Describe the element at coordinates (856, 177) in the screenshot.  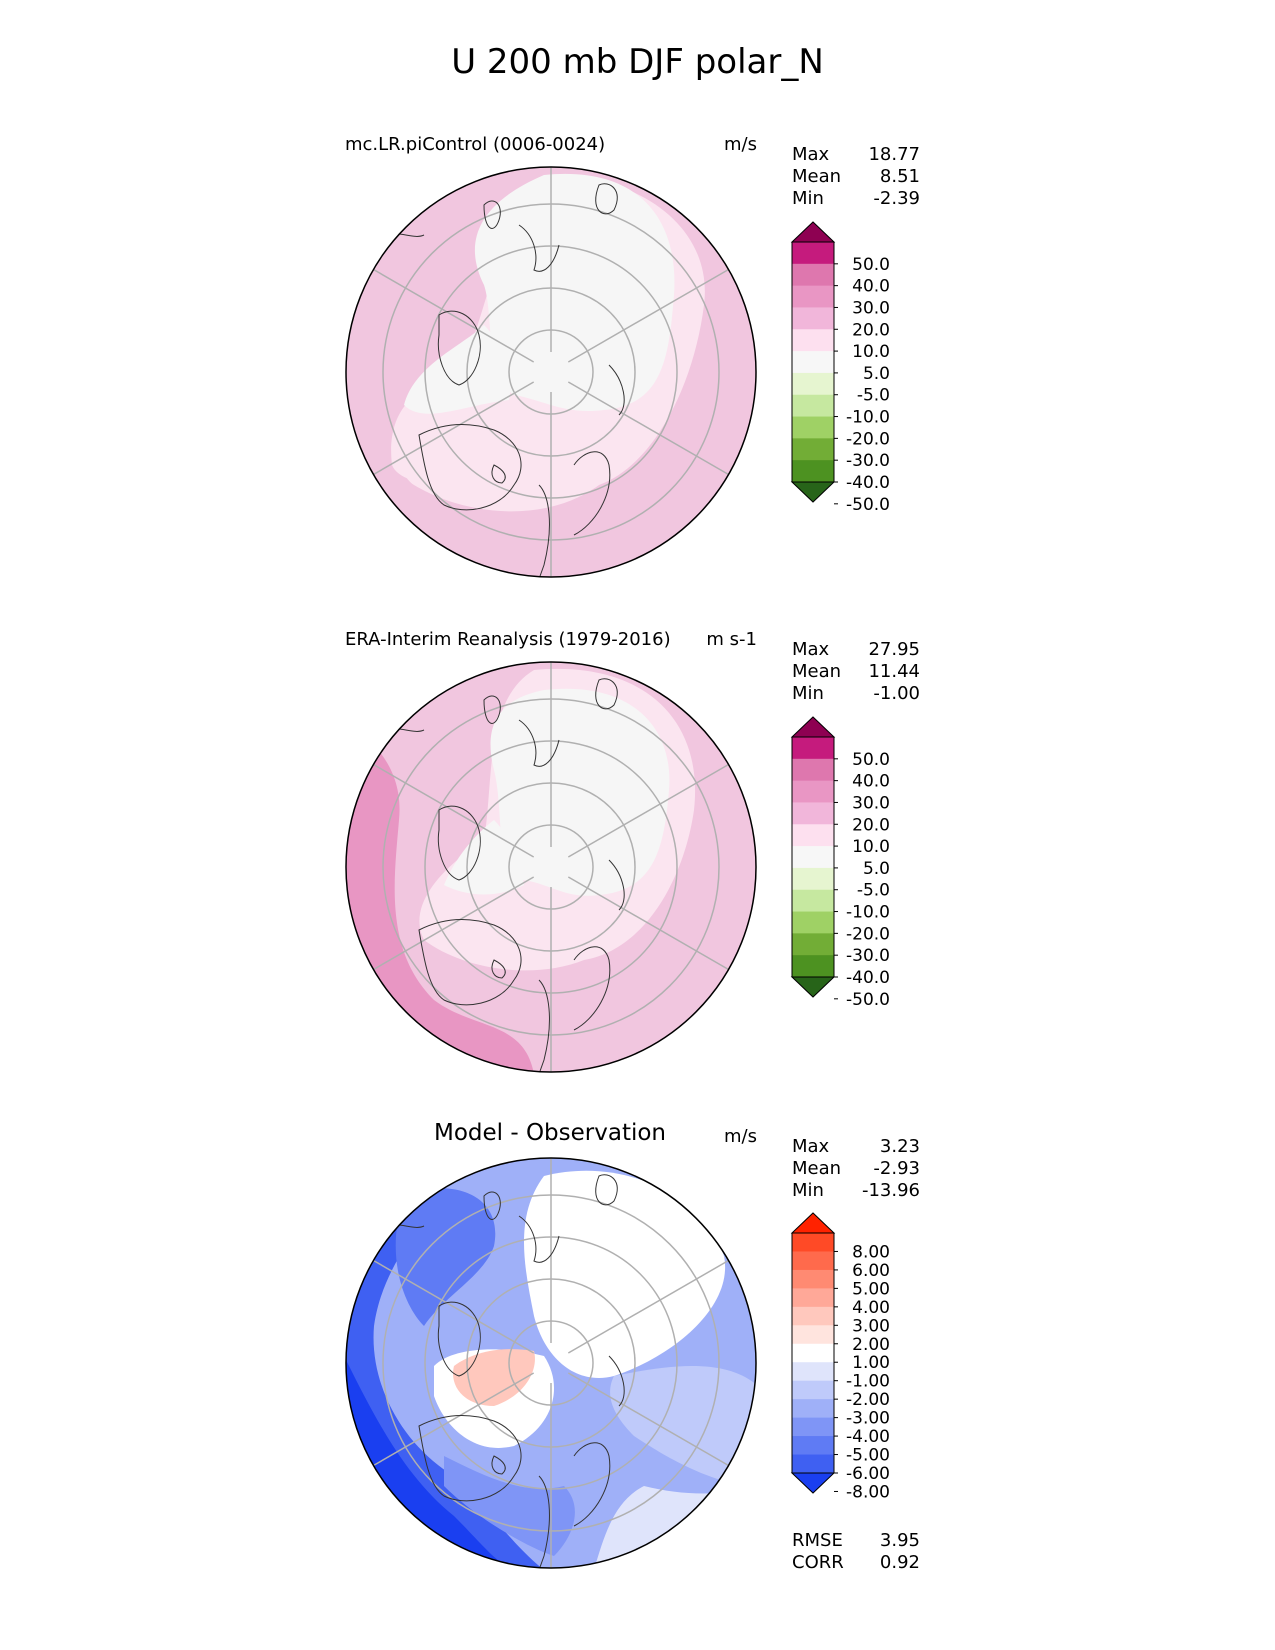
I see `panel-1-stats: Max 18.77 Mean 8.51 Min -2.39` at that location.